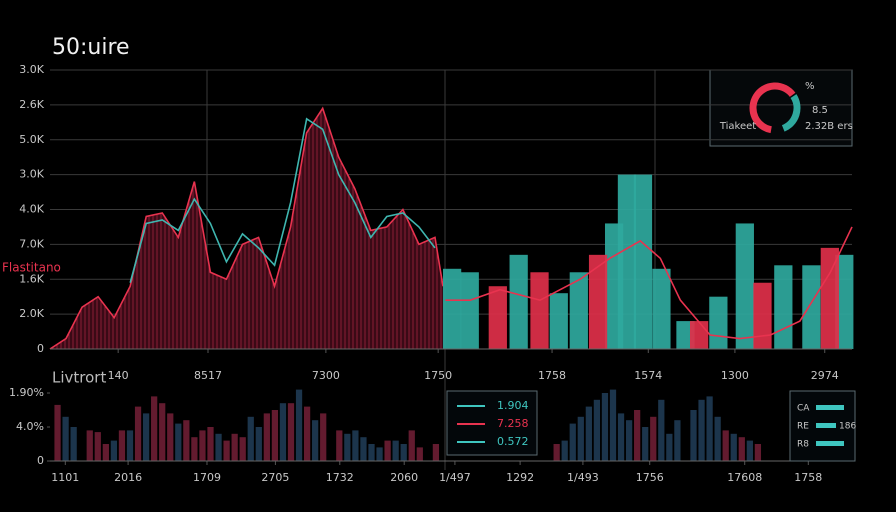  Describe the element at coordinates (31, 243) in the screenshot. I see `y-tick-label: 7.0K` at that location.